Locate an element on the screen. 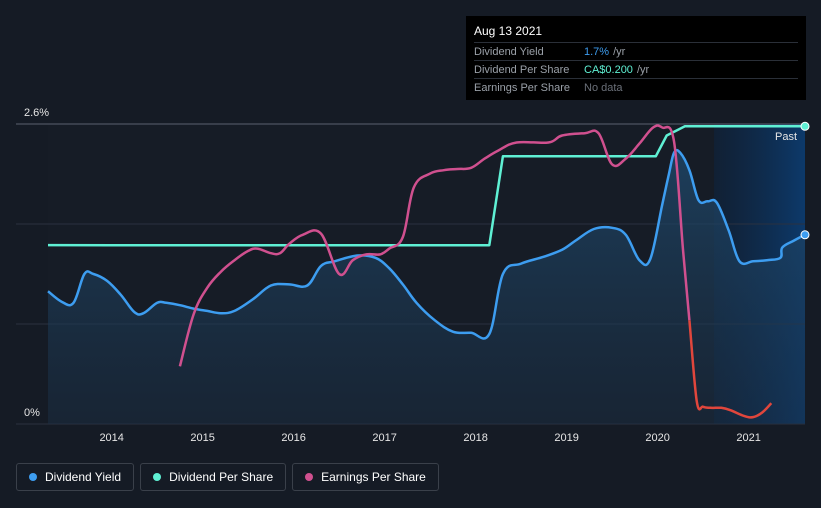  legend-item-dividend-per-share: Dividend Per Share is located at coordinates (213, 477).